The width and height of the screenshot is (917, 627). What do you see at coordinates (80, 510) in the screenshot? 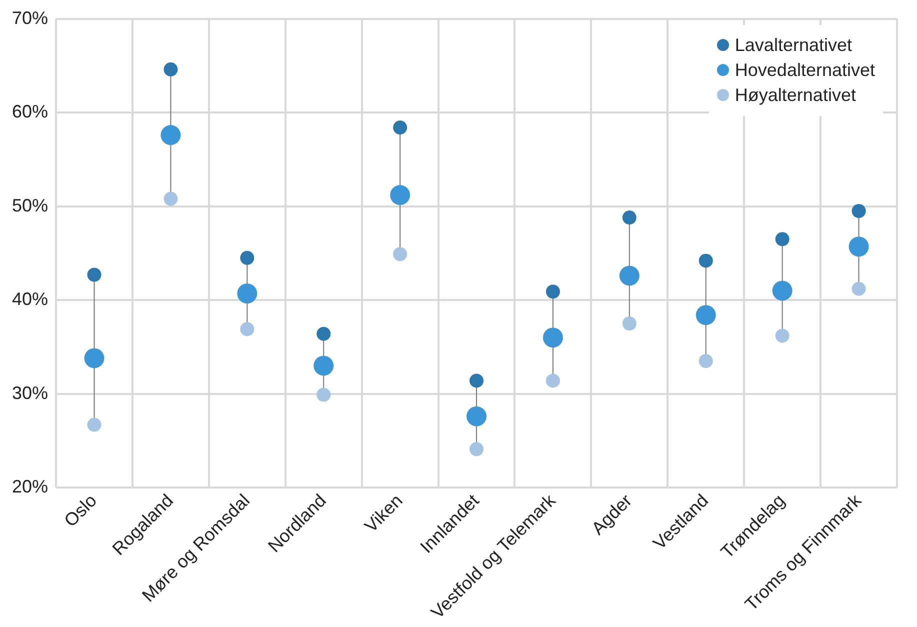
I see `x-tick-label: Oslo` at bounding box center [80, 510].